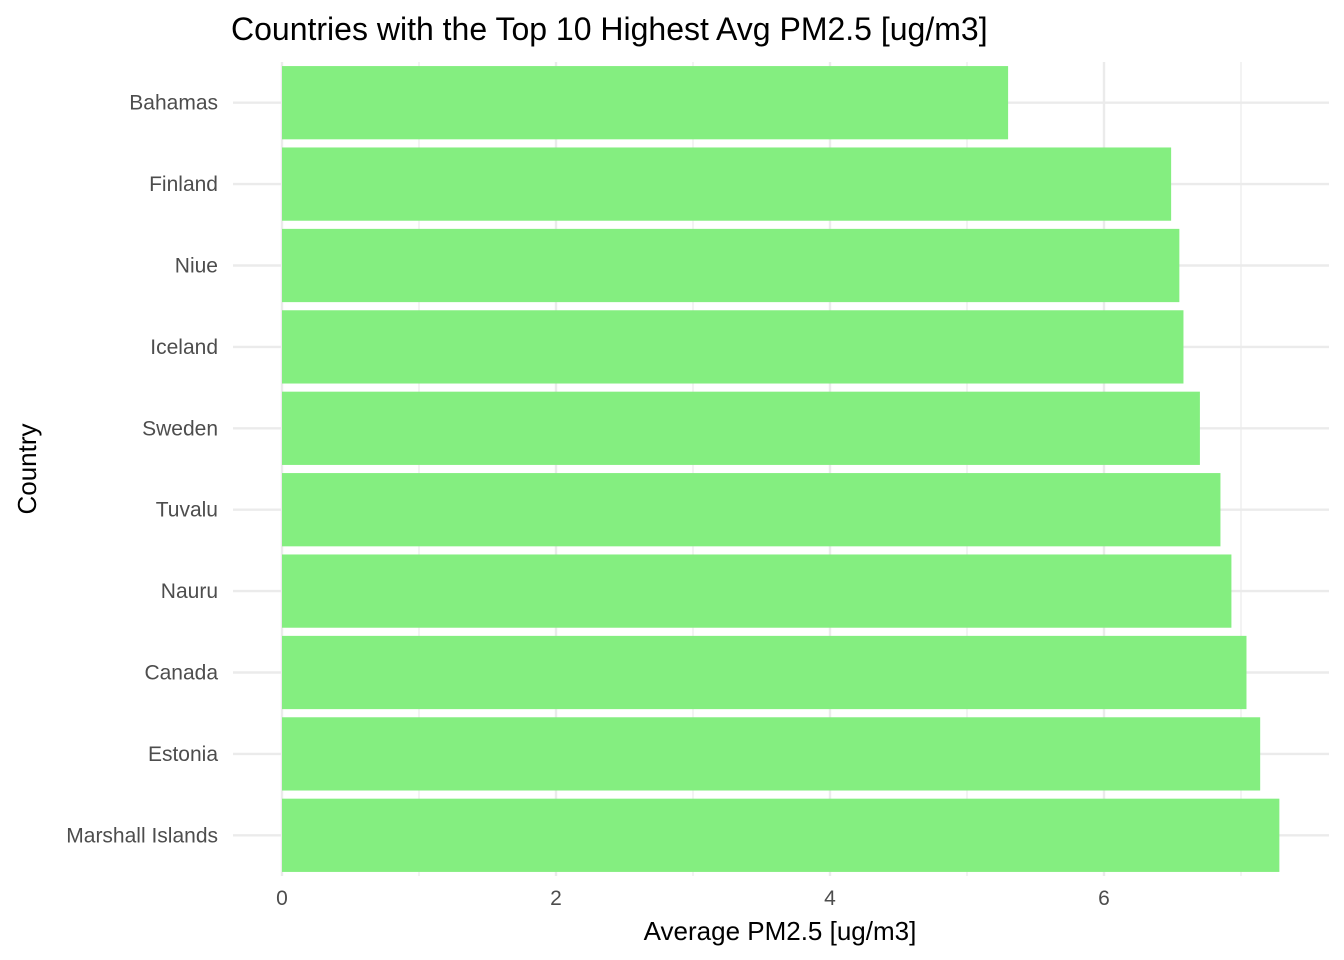 The width and height of the screenshot is (1344, 960). I want to click on x-axis-title: Average PM2.5 [ug/m3], so click(780, 931).